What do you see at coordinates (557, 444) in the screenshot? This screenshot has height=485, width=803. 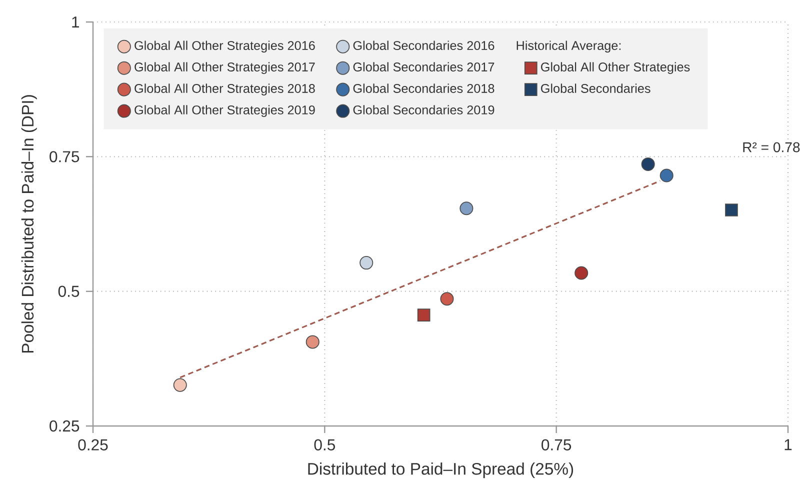 I see `x-tick-label: 0.75` at bounding box center [557, 444].